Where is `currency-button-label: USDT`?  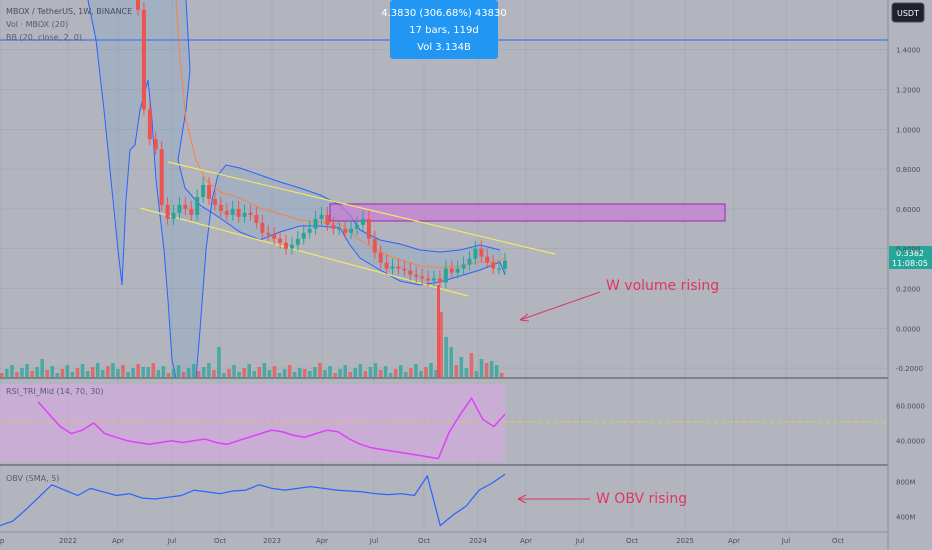 currency-button-label: USDT is located at coordinates (908, 13).